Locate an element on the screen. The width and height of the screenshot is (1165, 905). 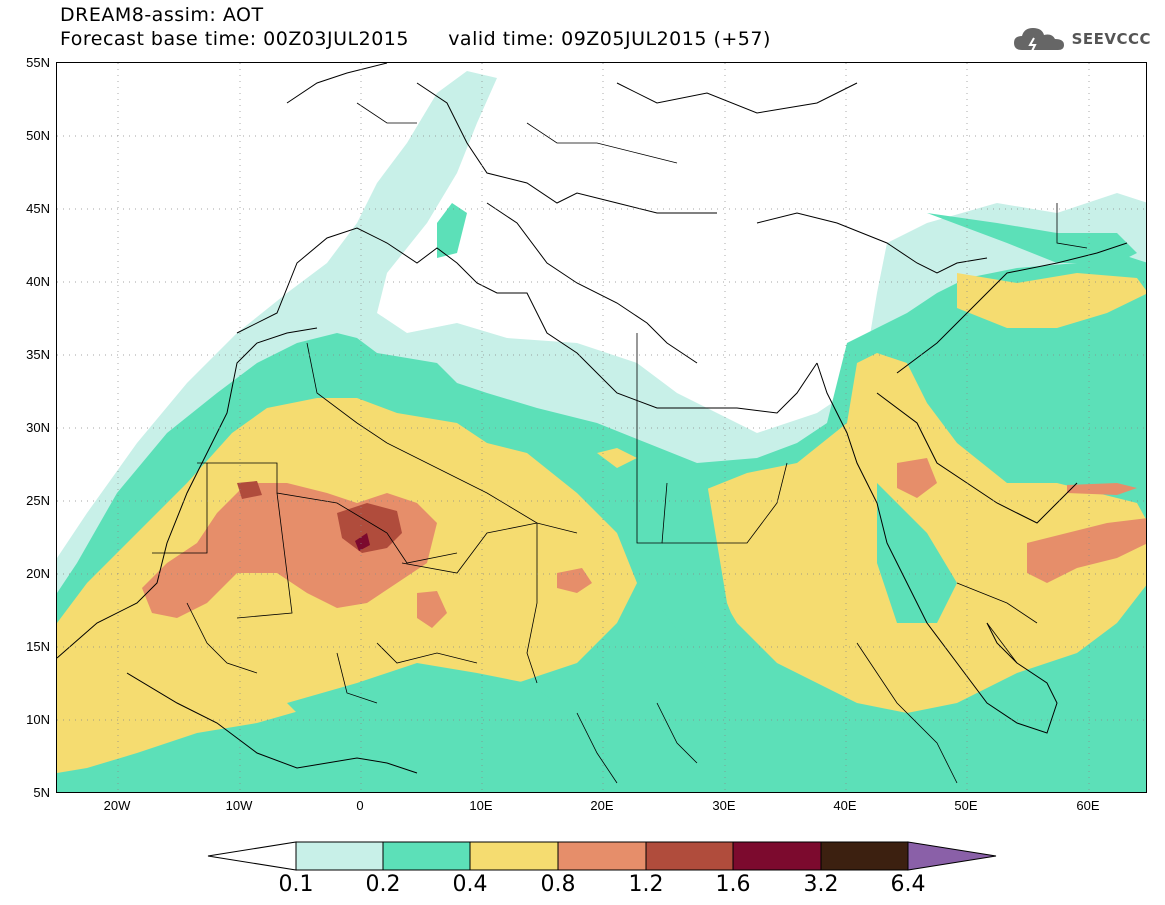
lon-label-60e: 60E is located at coordinates (1088, 805).